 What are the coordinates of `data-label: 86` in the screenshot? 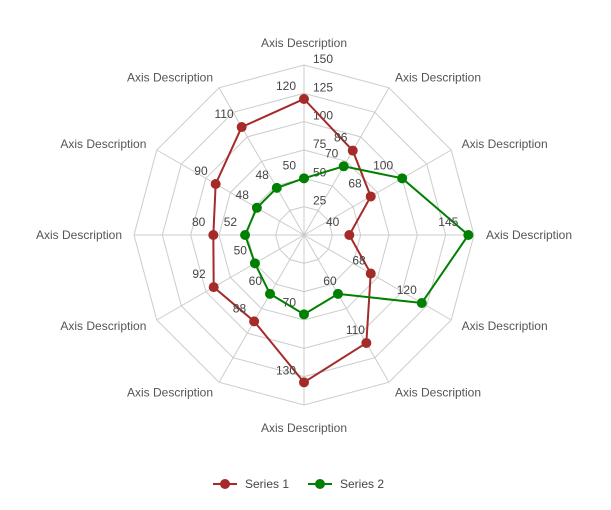 It's located at (341, 138).